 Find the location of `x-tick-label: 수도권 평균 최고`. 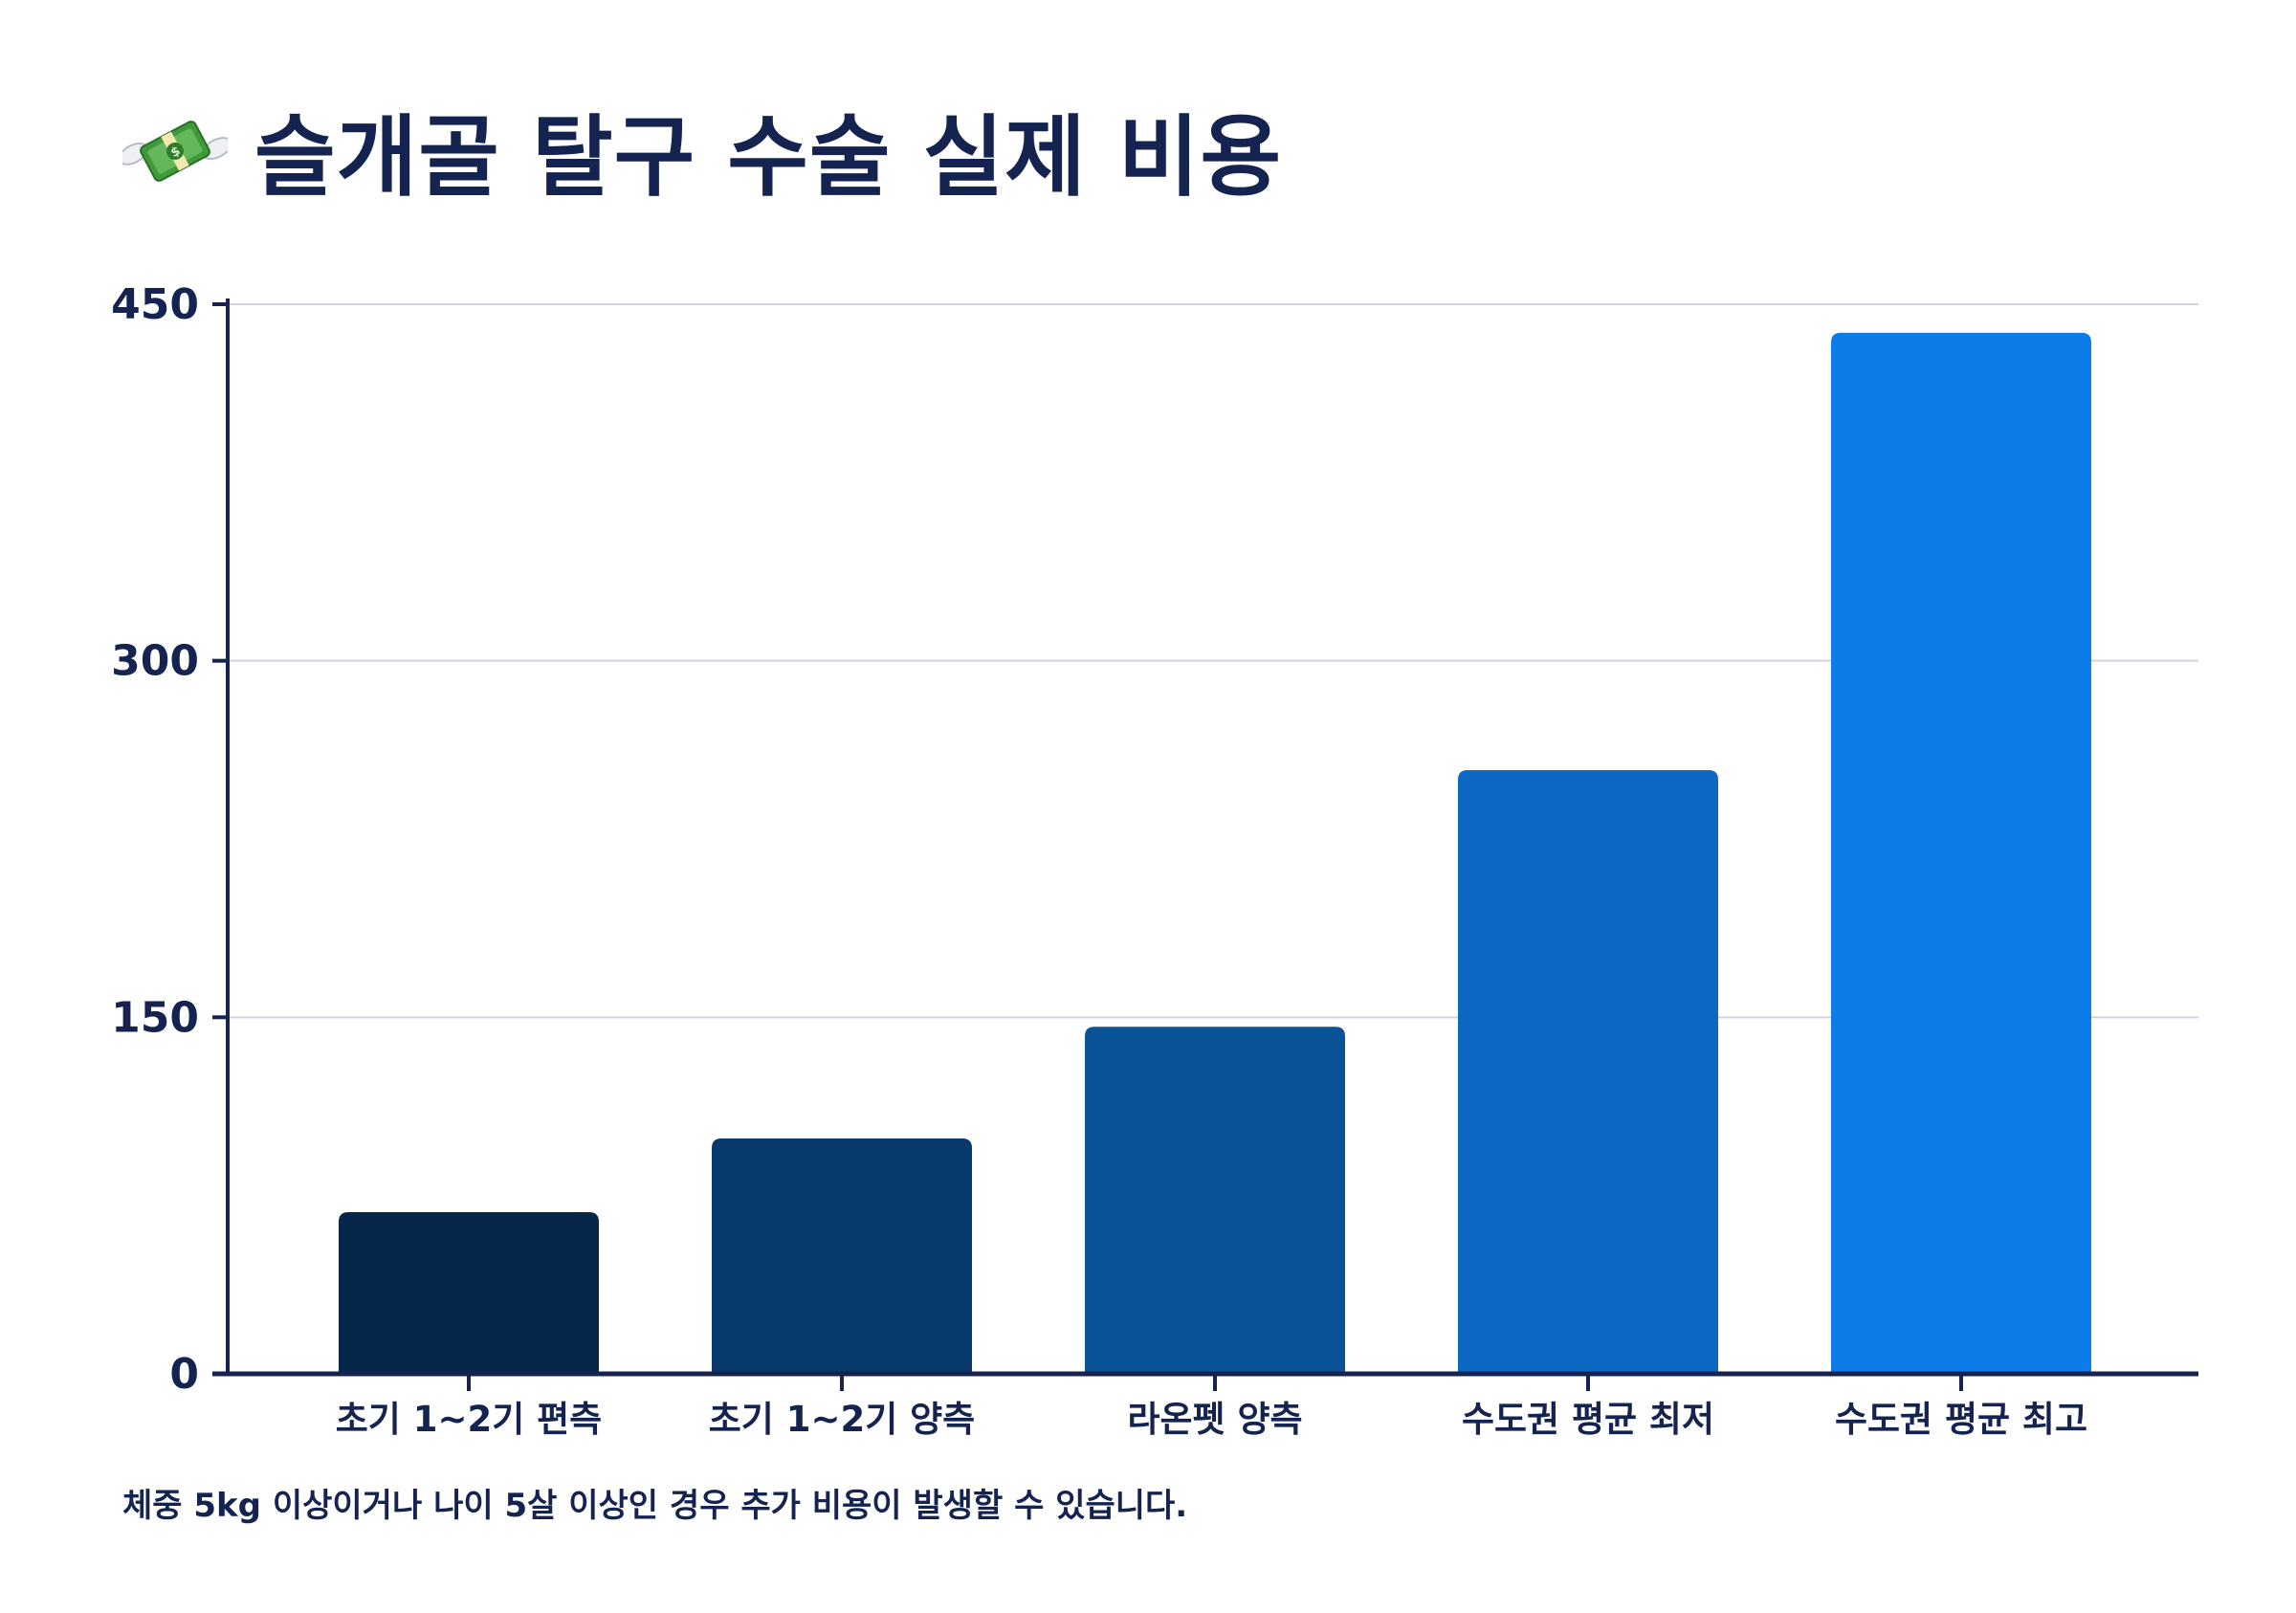

x-tick-label: 수도권 평균 최고 is located at coordinates (1961, 1419).